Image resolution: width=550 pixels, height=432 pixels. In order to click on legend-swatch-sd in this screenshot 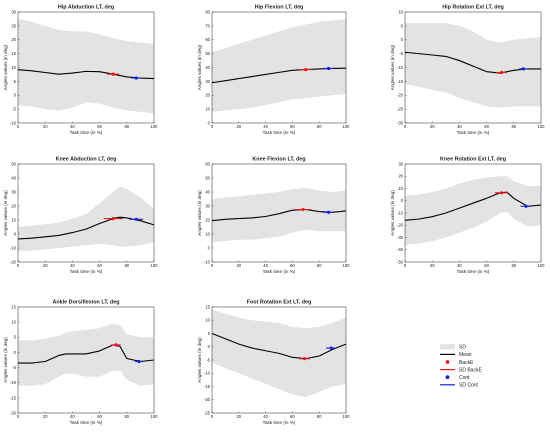, I will do `click(447, 347)`.